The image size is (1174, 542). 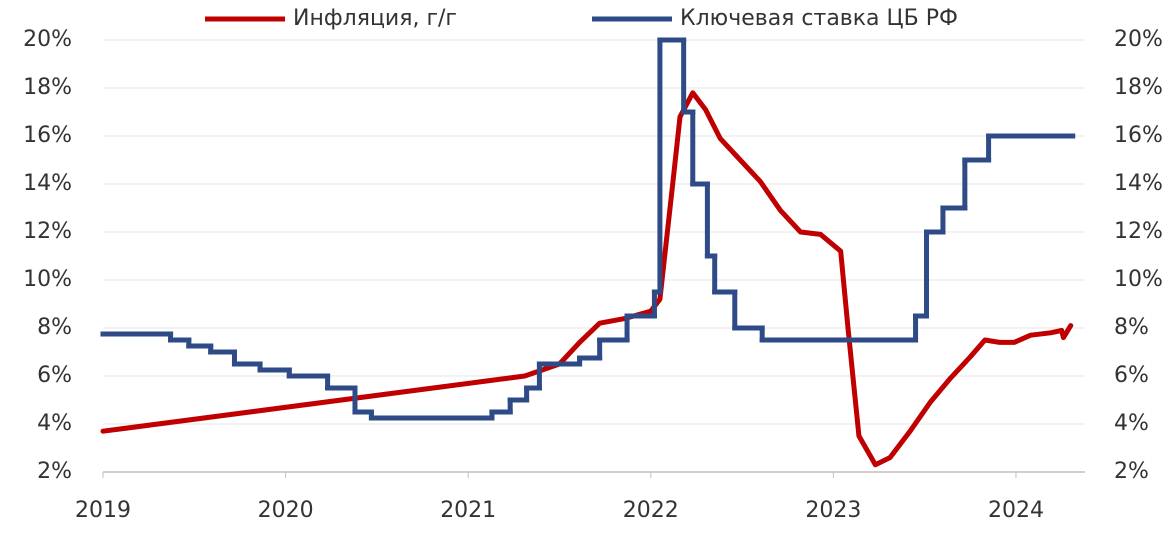 I want to click on y2-tick-label: 6%, so click(x=1131, y=375).